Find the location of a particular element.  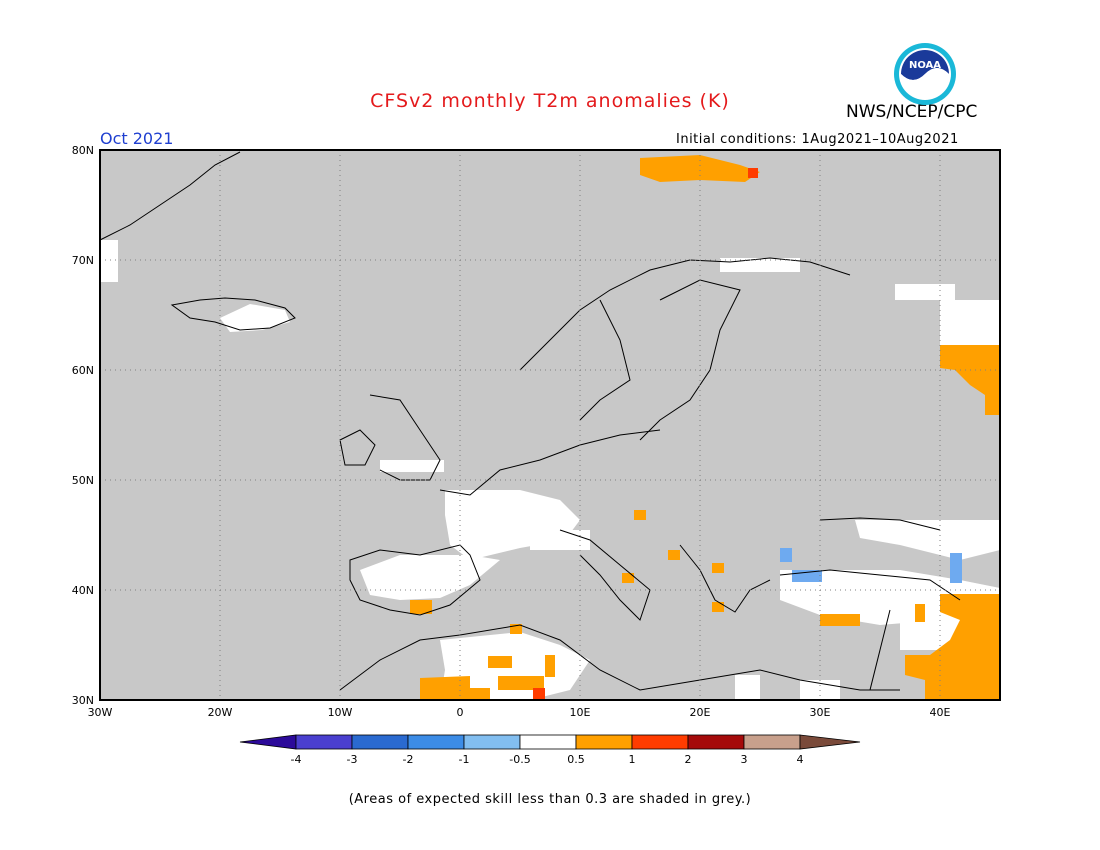

colorbar-label: 4 is located at coordinates (800, 759).